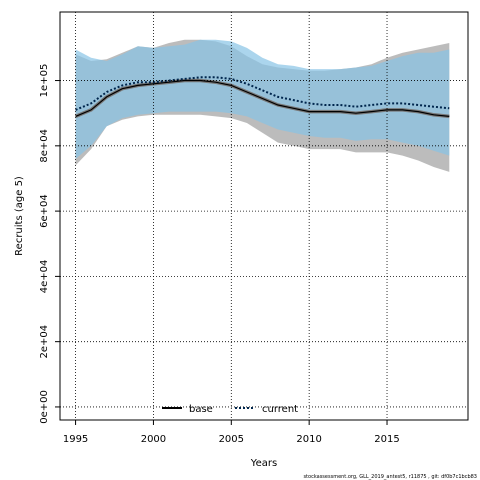  I want to click on legend: base current, so click(230, 409).